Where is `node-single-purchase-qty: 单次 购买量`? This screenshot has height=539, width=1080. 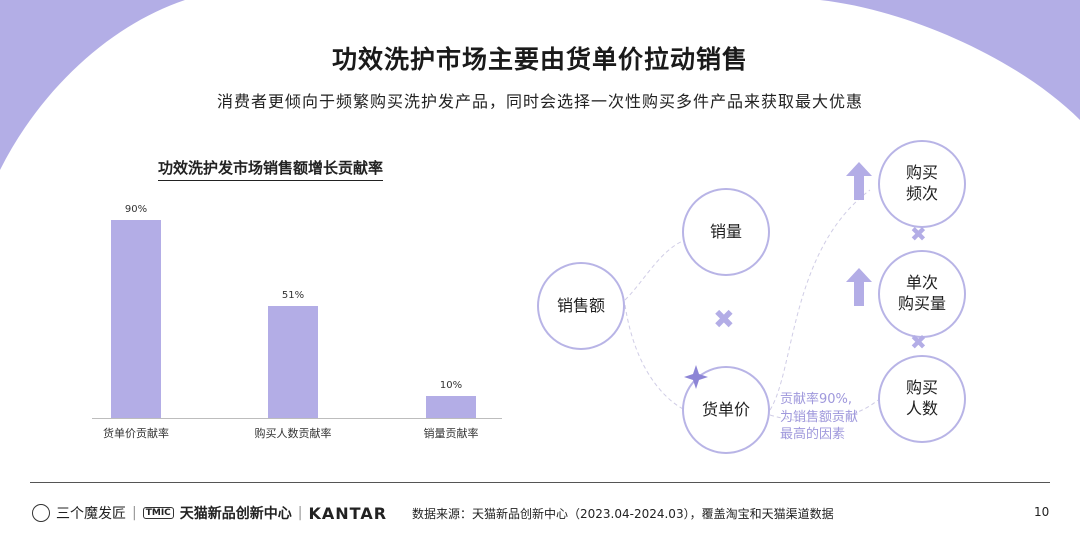 node-single-purchase-qty: 单次 购买量 is located at coordinates (922, 294).